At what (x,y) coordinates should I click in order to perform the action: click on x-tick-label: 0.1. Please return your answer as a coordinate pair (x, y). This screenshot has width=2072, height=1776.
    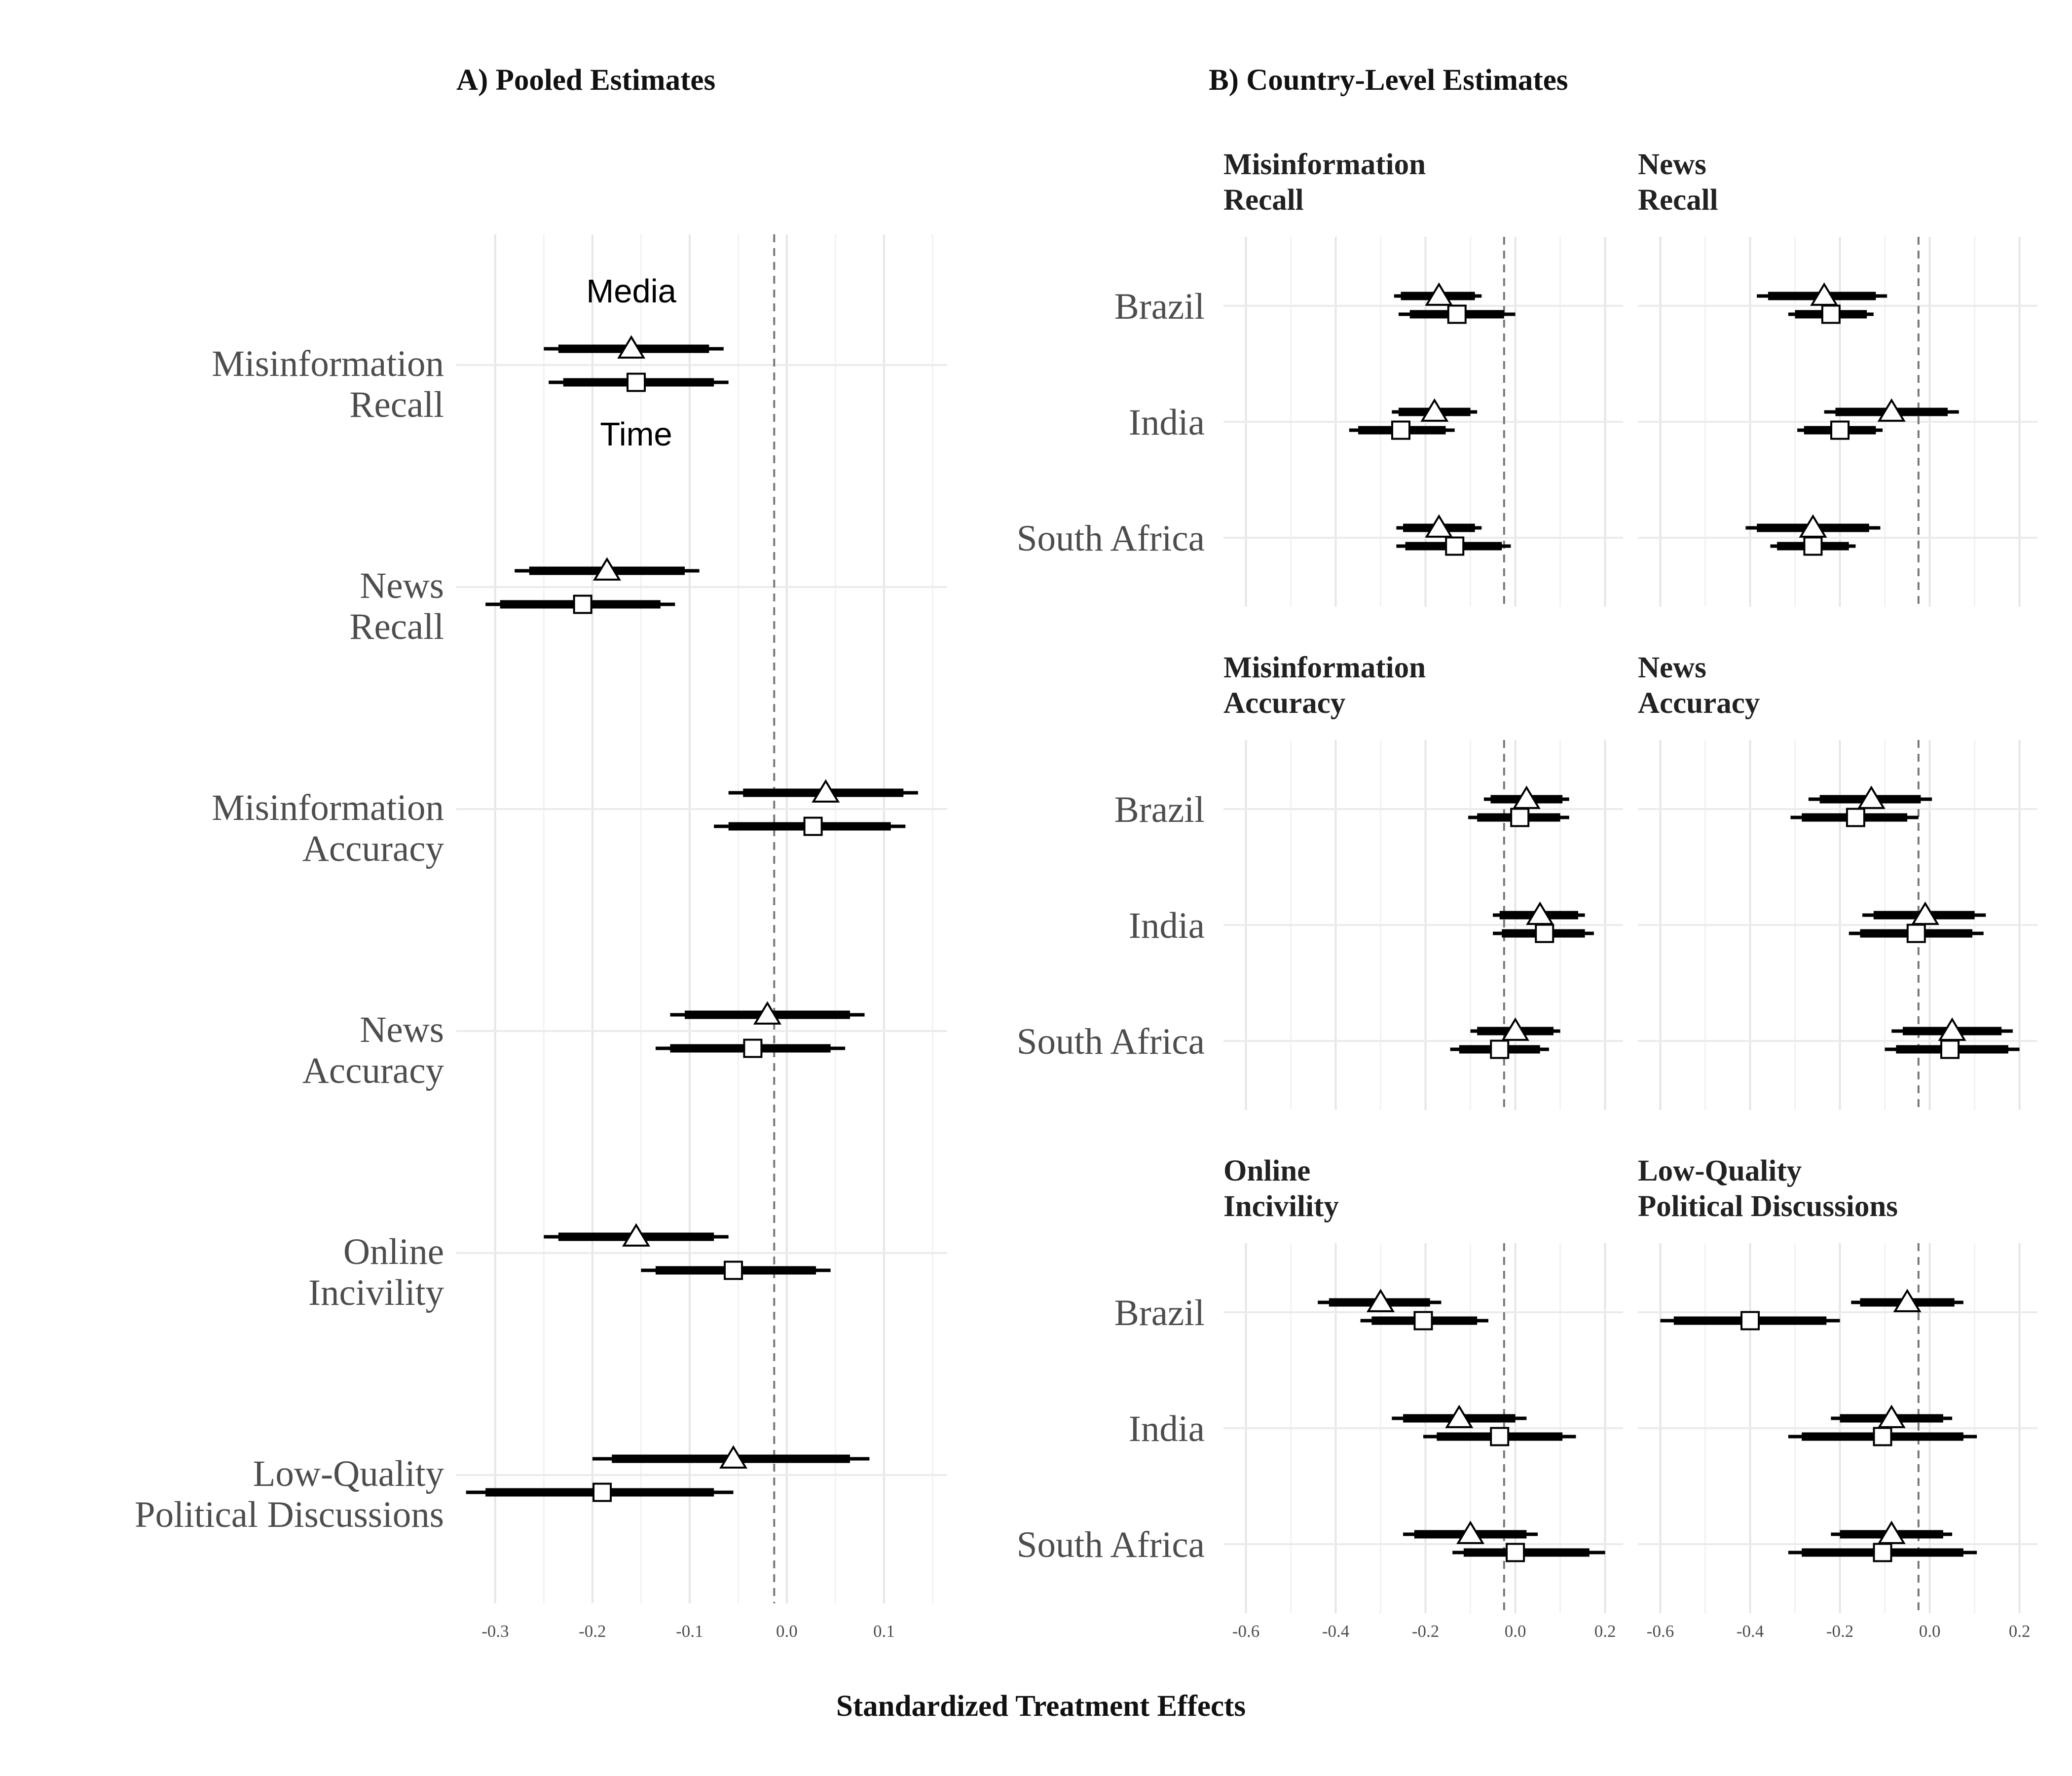
    Looking at the image, I should click on (884, 1632).